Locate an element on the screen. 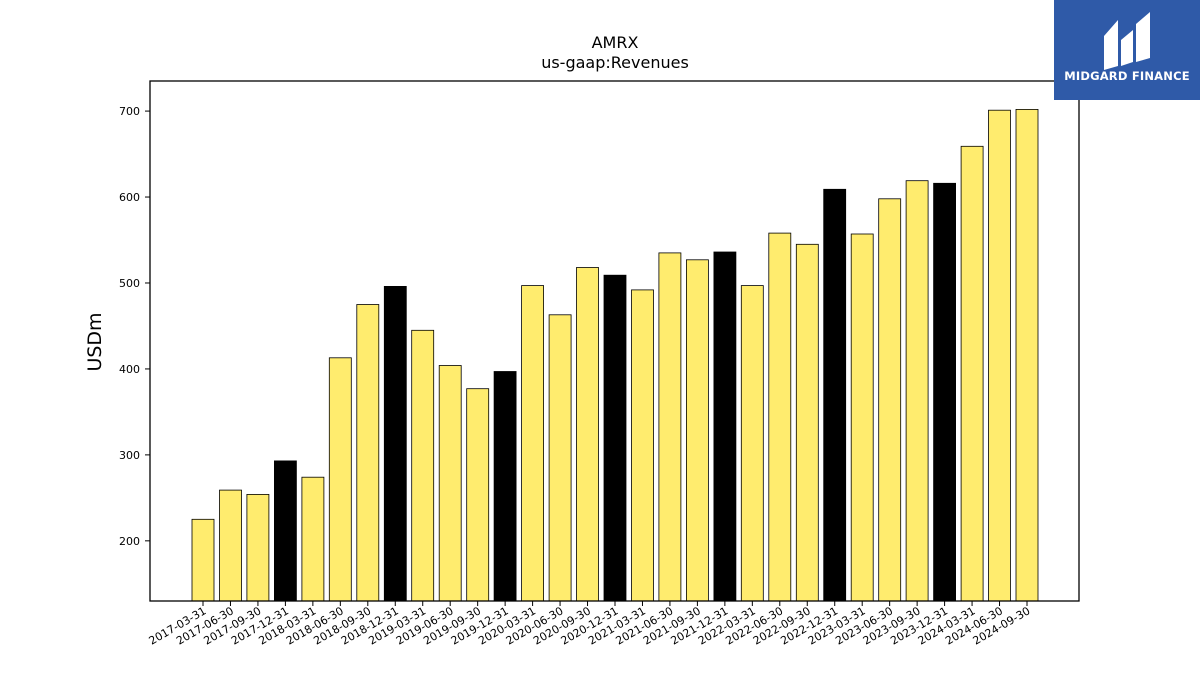  logo-text: MIDGARD FINANCE is located at coordinates (1127, 76).